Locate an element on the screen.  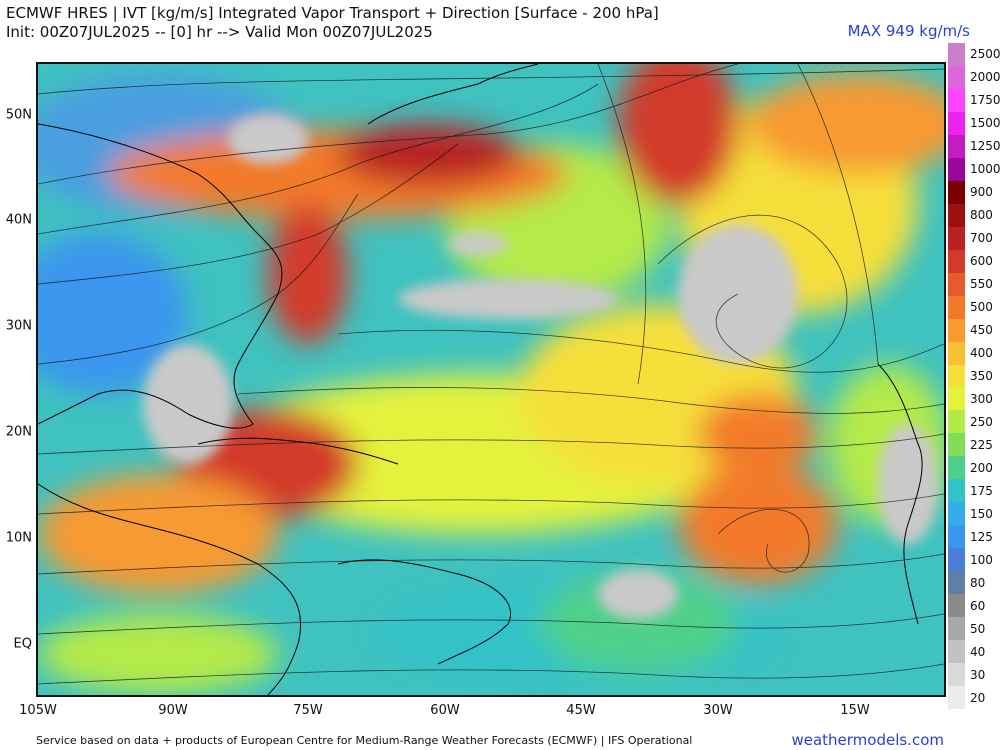
lat-label-20n: 20N is located at coordinates (18, 432).